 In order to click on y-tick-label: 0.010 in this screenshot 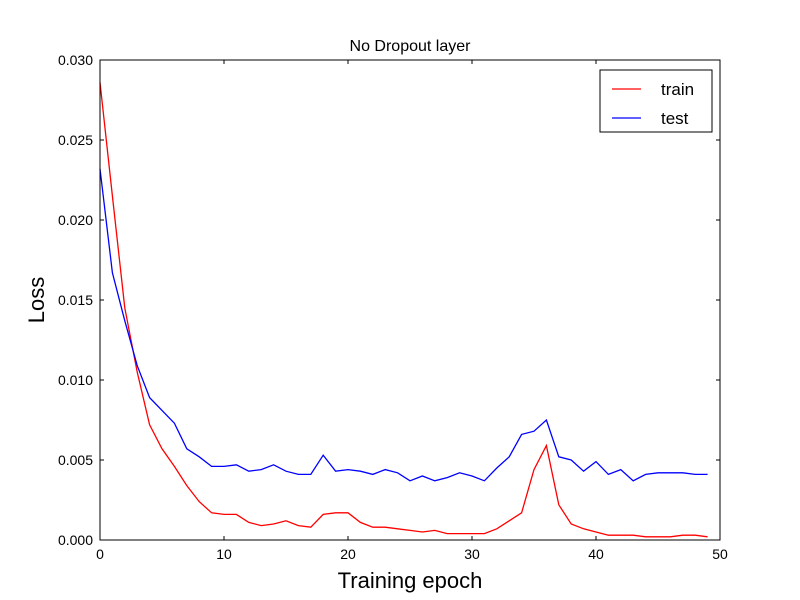, I will do `click(75, 380)`.